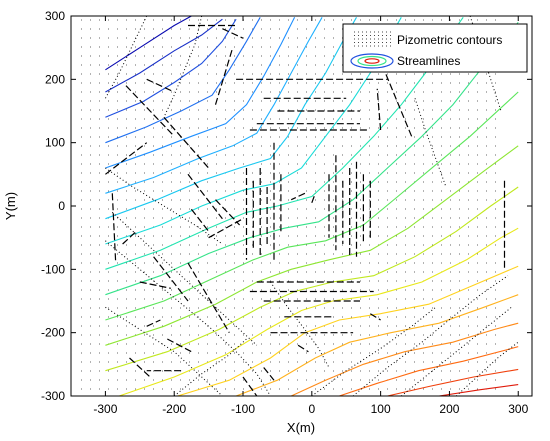  I want to click on x-tick-label-5: 200, so click(449, 409).